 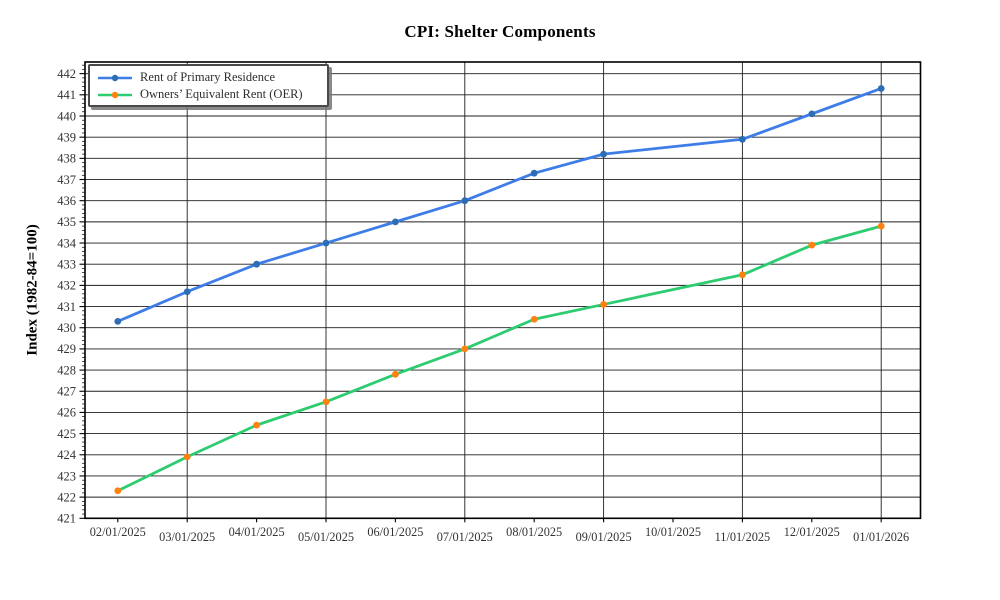 What do you see at coordinates (66, 370) in the screenshot?
I see `y-tick-label: 428` at bounding box center [66, 370].